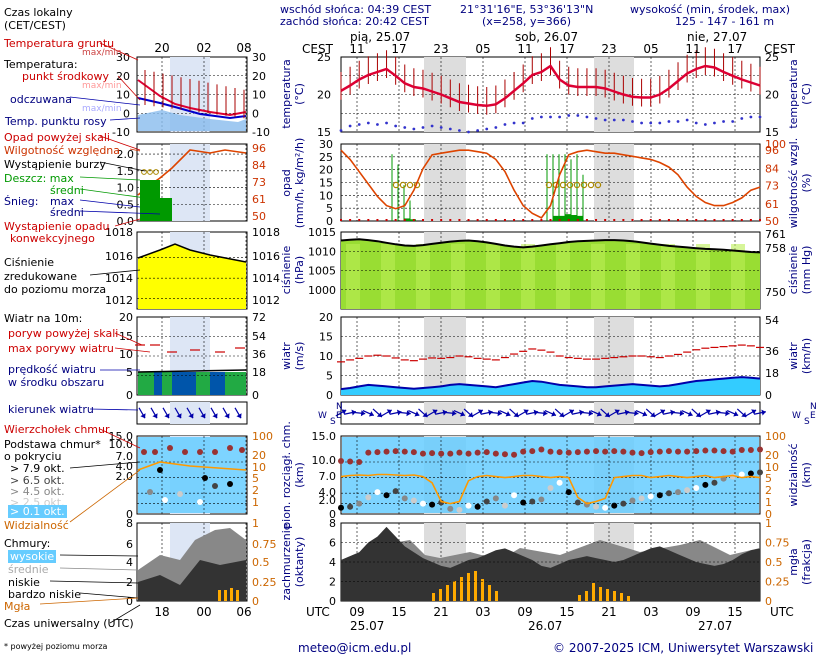 This screenshot has height=660, width=820. Describe the element at coordinates (126, 204) in the screenshot. I see `legend-ytick: 0.5` at that location.